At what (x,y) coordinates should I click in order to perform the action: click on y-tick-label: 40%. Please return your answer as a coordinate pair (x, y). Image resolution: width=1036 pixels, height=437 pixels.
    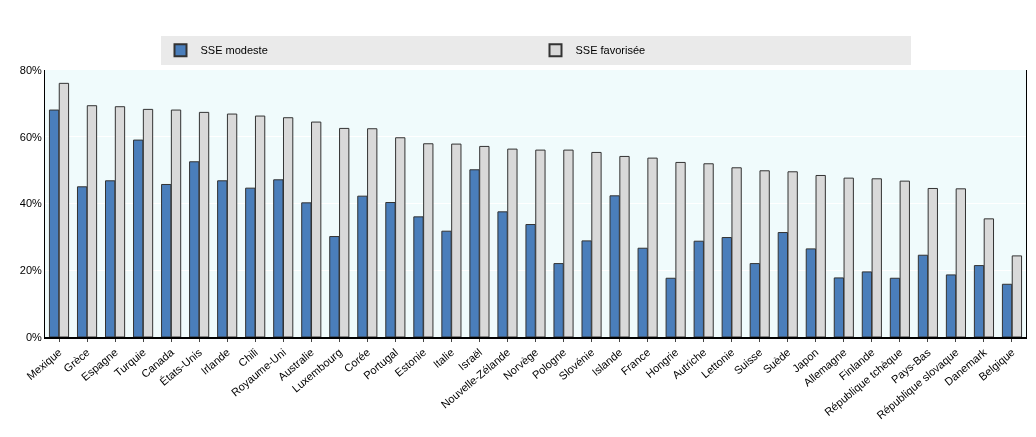
    Looking at the image, I should click on (30, 203).